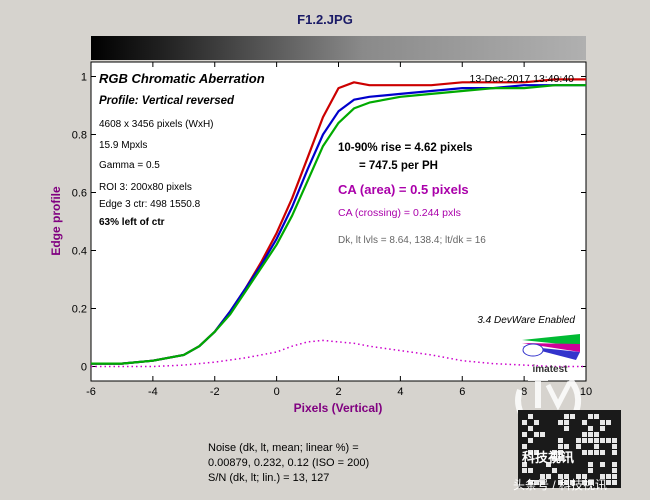  I want to click on qr-code-icon, so click(569, 449).